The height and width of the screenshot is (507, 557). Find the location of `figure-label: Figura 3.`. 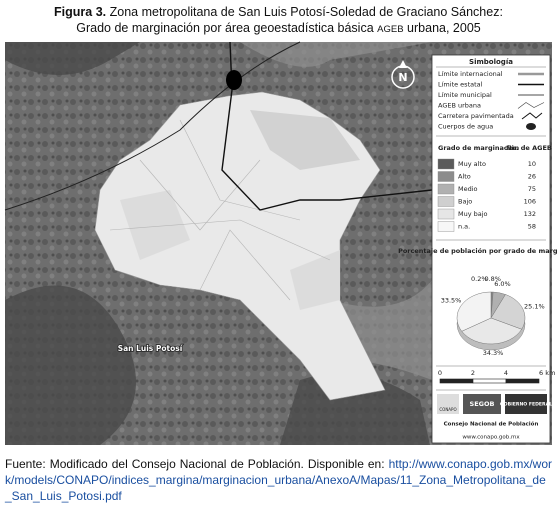

figure-label: Figura 3. is located at coordinates (80, 12).